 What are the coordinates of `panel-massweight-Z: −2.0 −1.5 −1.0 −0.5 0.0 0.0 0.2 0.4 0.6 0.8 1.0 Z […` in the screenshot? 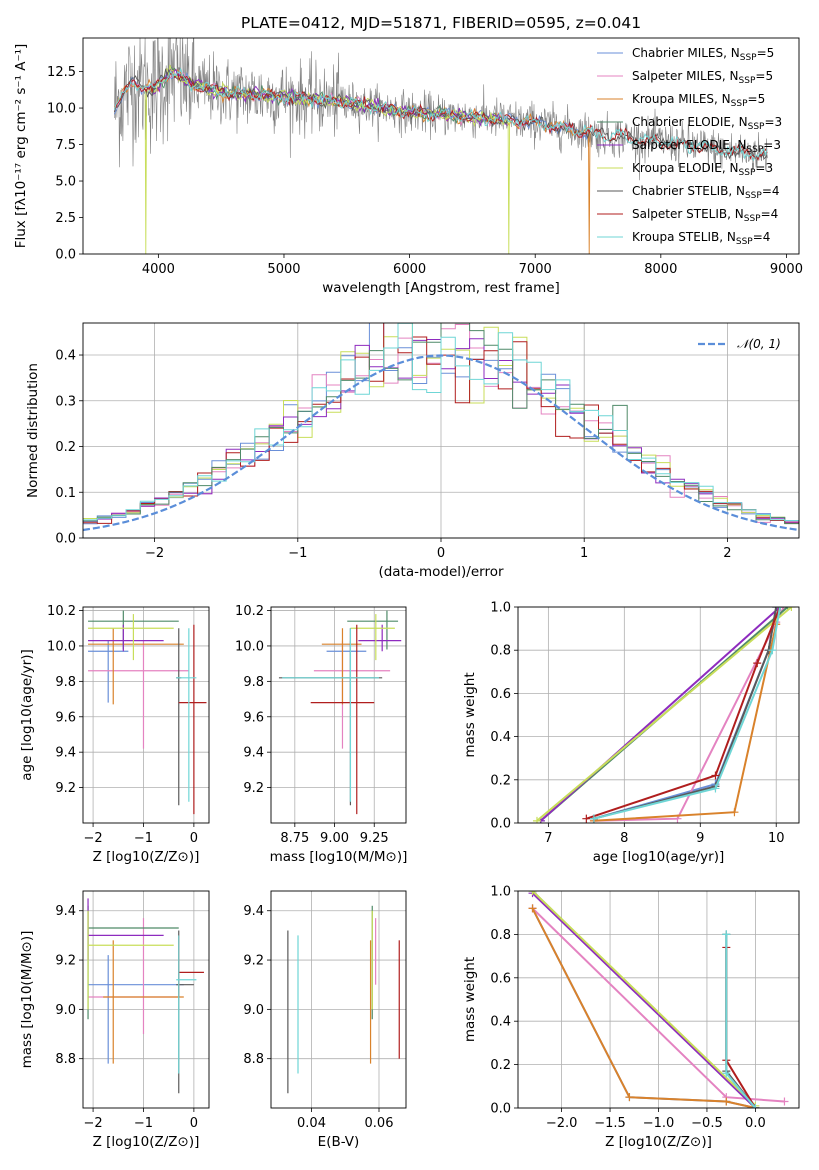 It's located at (631, 1017).